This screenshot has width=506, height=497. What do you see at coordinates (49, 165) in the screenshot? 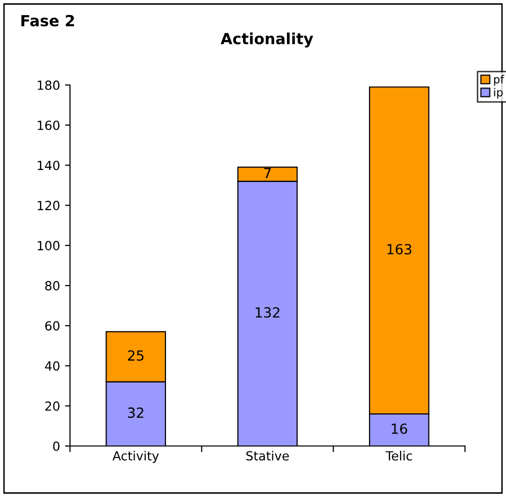
I see `y-tick-label: 140` at bounding box center [49, 165].